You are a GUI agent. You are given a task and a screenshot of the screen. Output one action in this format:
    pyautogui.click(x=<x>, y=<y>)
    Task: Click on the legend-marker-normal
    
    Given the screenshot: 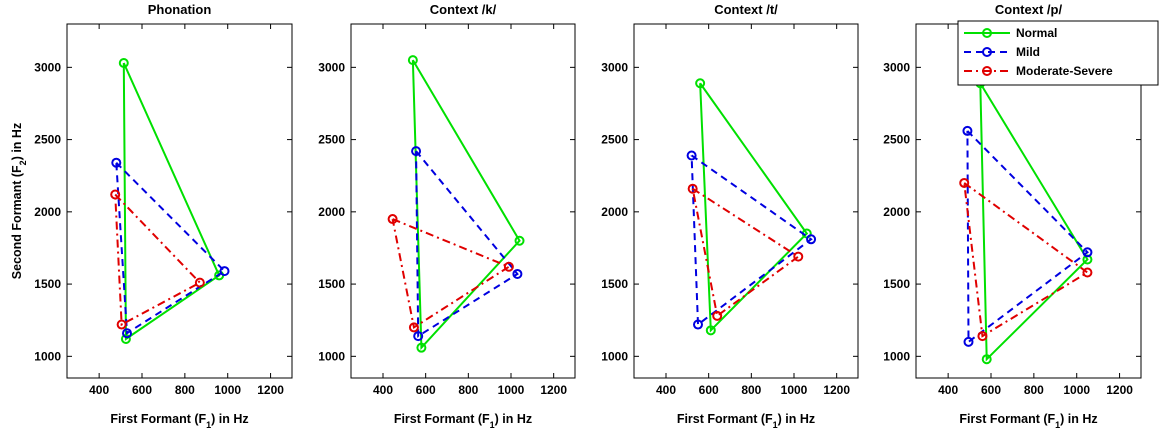 What is the action you would take?
    pyautogui.click(x=987, y=33)
    